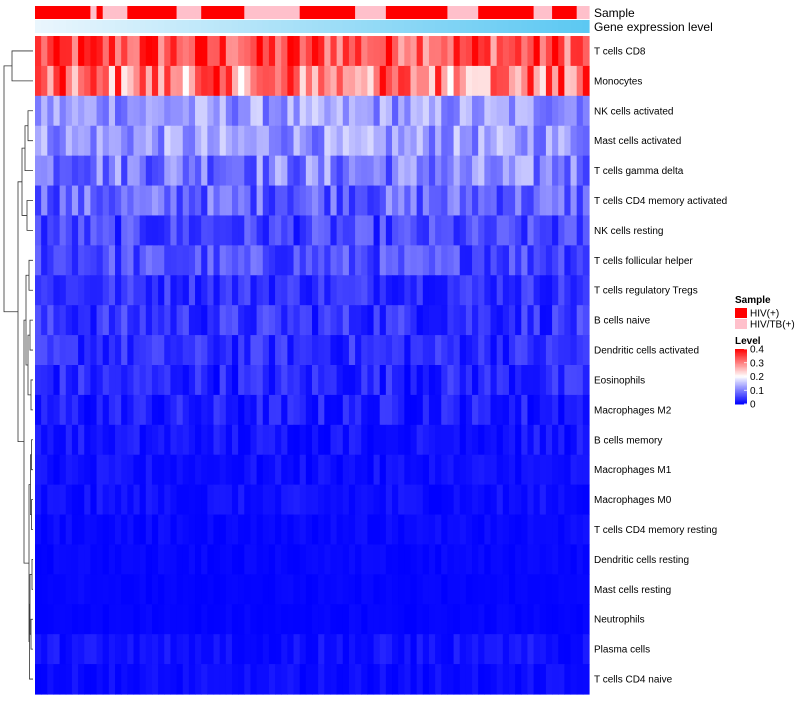 This screenshot has height=705, width=800. Describe the element at coordinates (618, 81) in the screenshot. I see `row-label: Monocytes` at that location.